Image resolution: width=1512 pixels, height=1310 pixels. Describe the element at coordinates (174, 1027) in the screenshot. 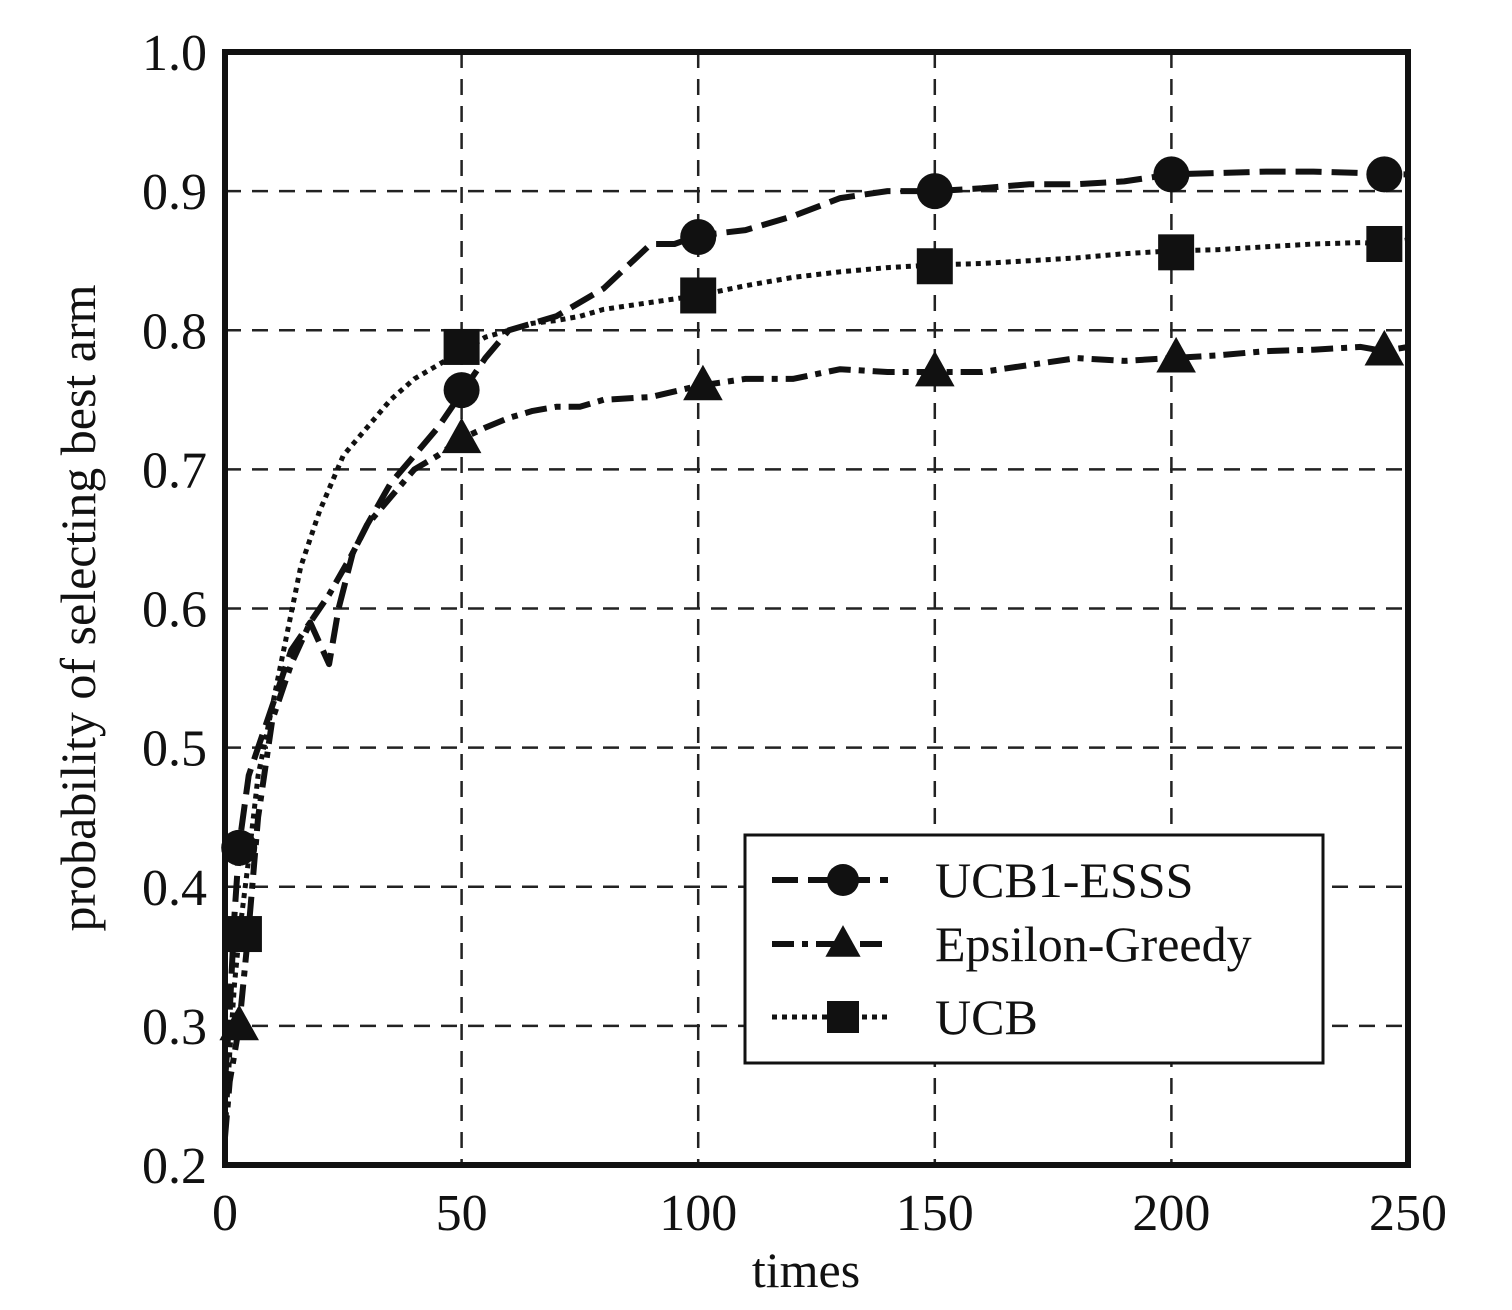

I see `y-tick-label: 0.3` at that location.